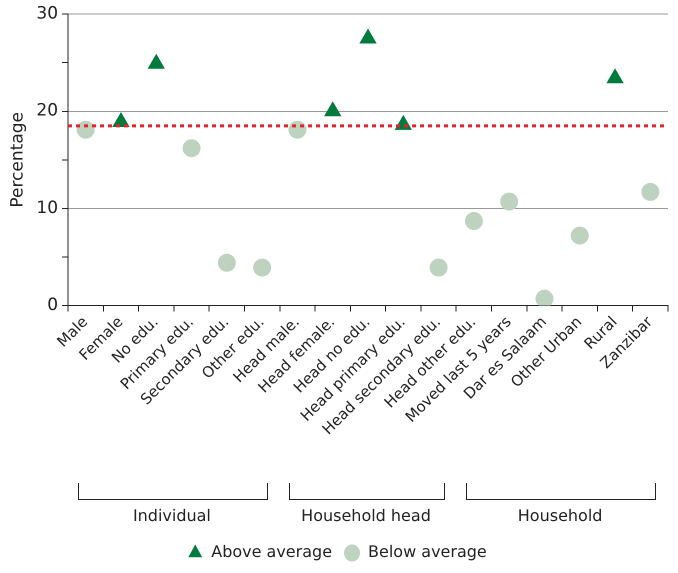 The image size is (678, 573). I want to click on y-tick-label: 20, so click(47, 110).